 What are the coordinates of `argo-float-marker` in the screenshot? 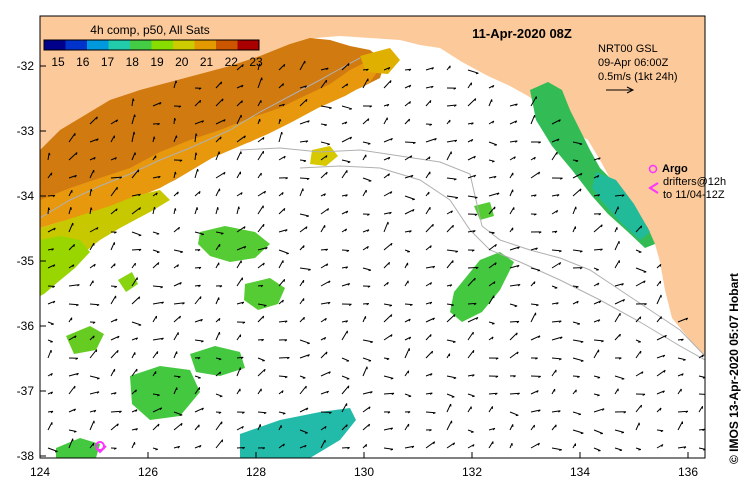 It's located at (101, 447).